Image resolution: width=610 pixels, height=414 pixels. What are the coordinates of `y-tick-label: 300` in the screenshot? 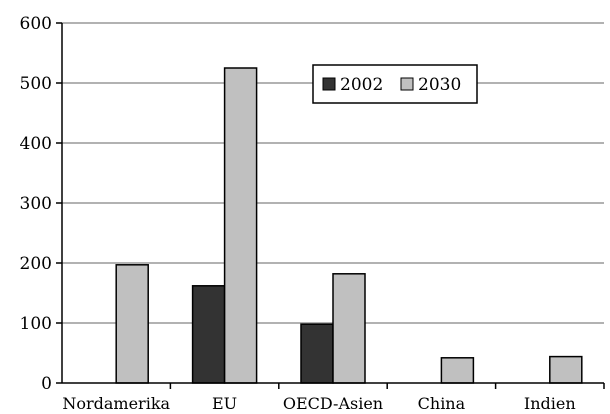 It's located at (36, 204).